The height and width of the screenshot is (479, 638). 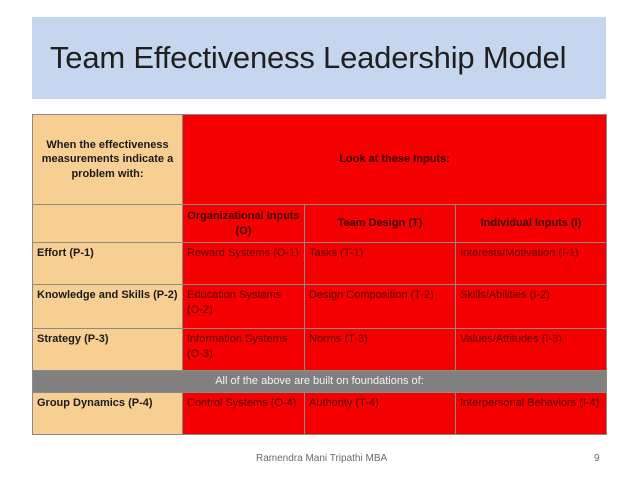 I want to click on cell-interpersonal-behaviors: Interpersonal Behaviors (I-4), so click(x=531, y=413).